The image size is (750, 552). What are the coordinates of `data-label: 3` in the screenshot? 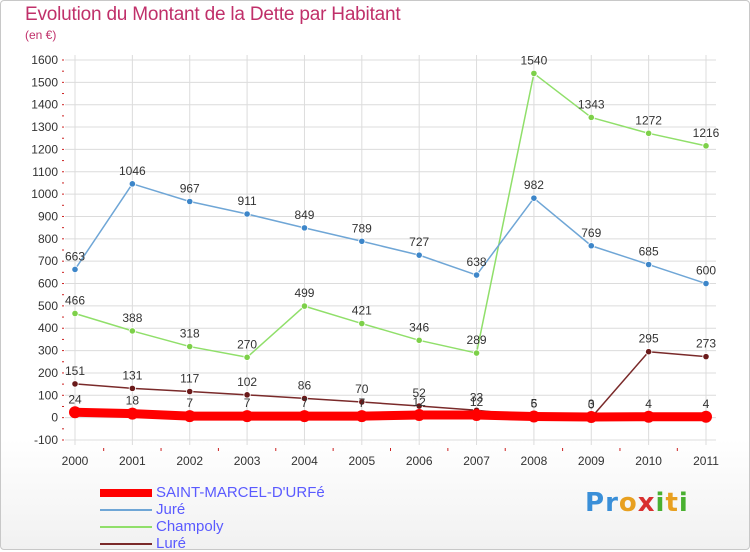 It's located at (591, 404).